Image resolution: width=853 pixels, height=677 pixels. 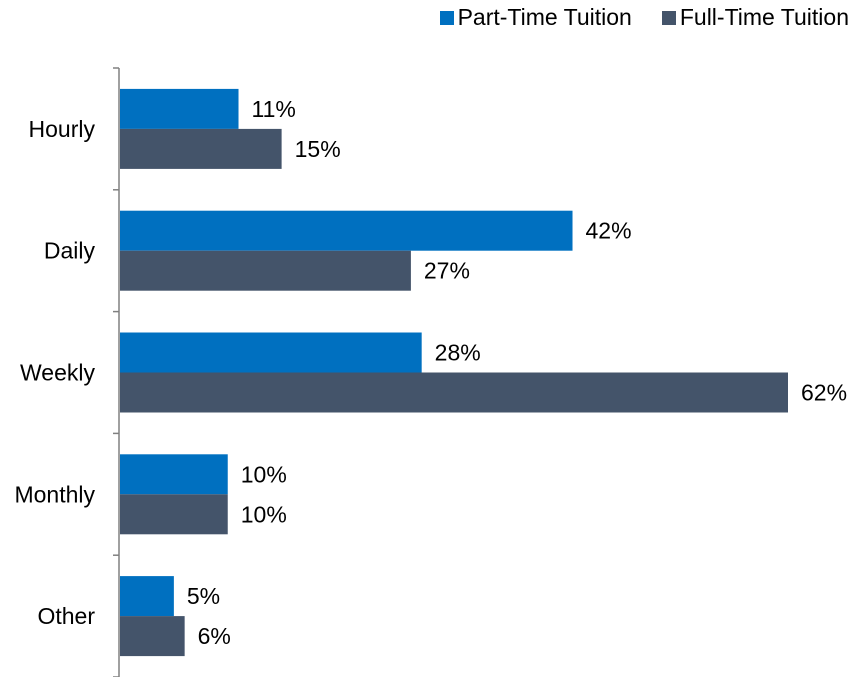 What do you see at coordinates (152, 636) in the screenshot?
I see `bar-full-time-other` at bounding box center [152, 636].